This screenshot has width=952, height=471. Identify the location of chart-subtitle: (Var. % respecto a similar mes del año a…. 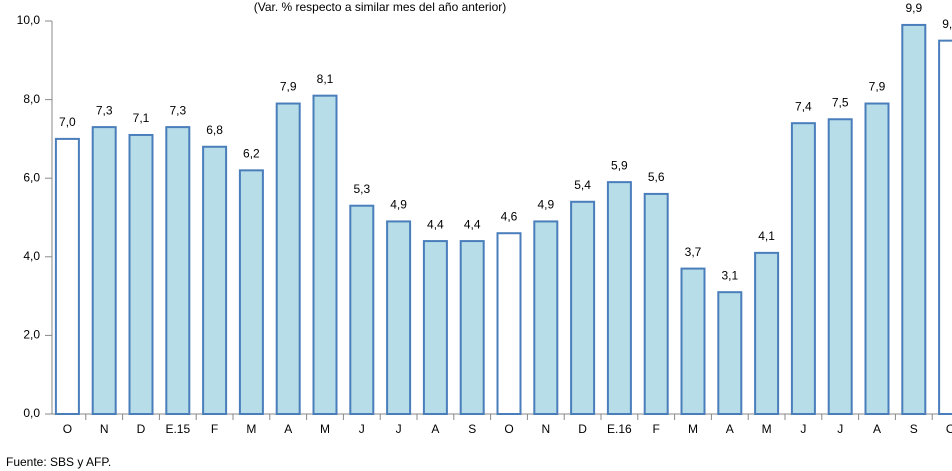
(380, 7).